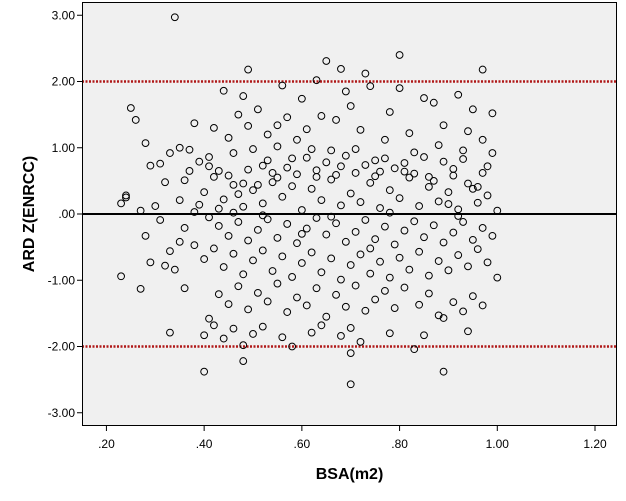  I want to click on x-tick-label: .80, so click(399, 444).